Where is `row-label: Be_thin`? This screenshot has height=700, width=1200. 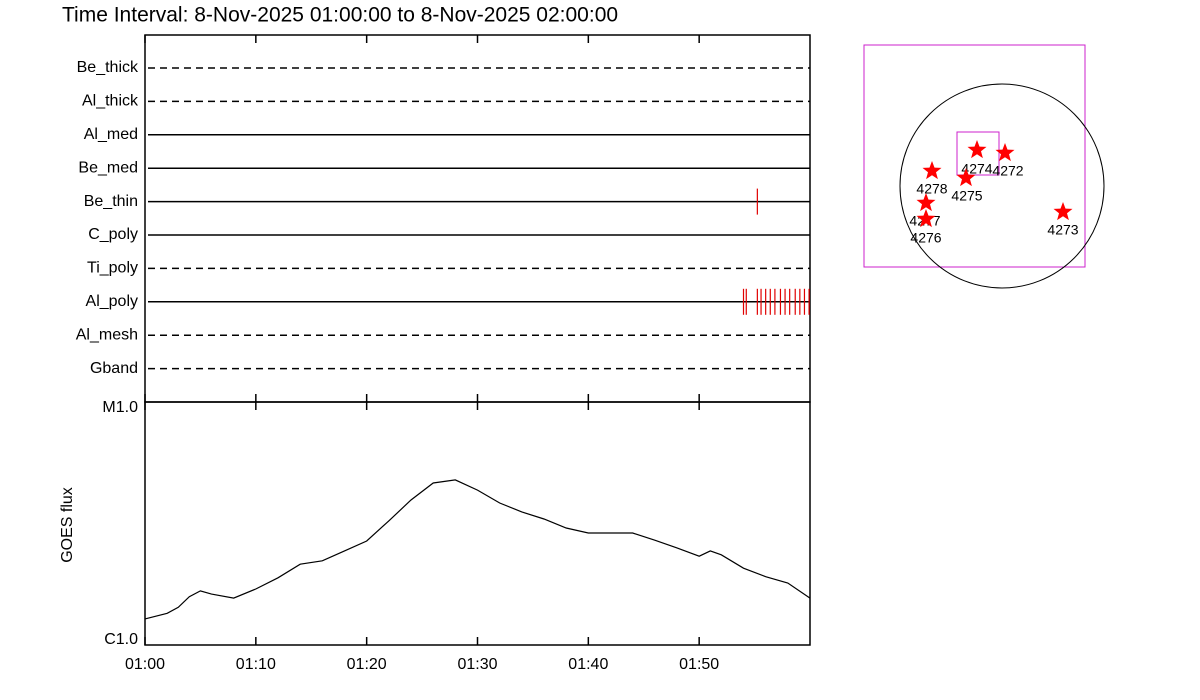
row-label: Be_thin is located at coordinates (111, 201).